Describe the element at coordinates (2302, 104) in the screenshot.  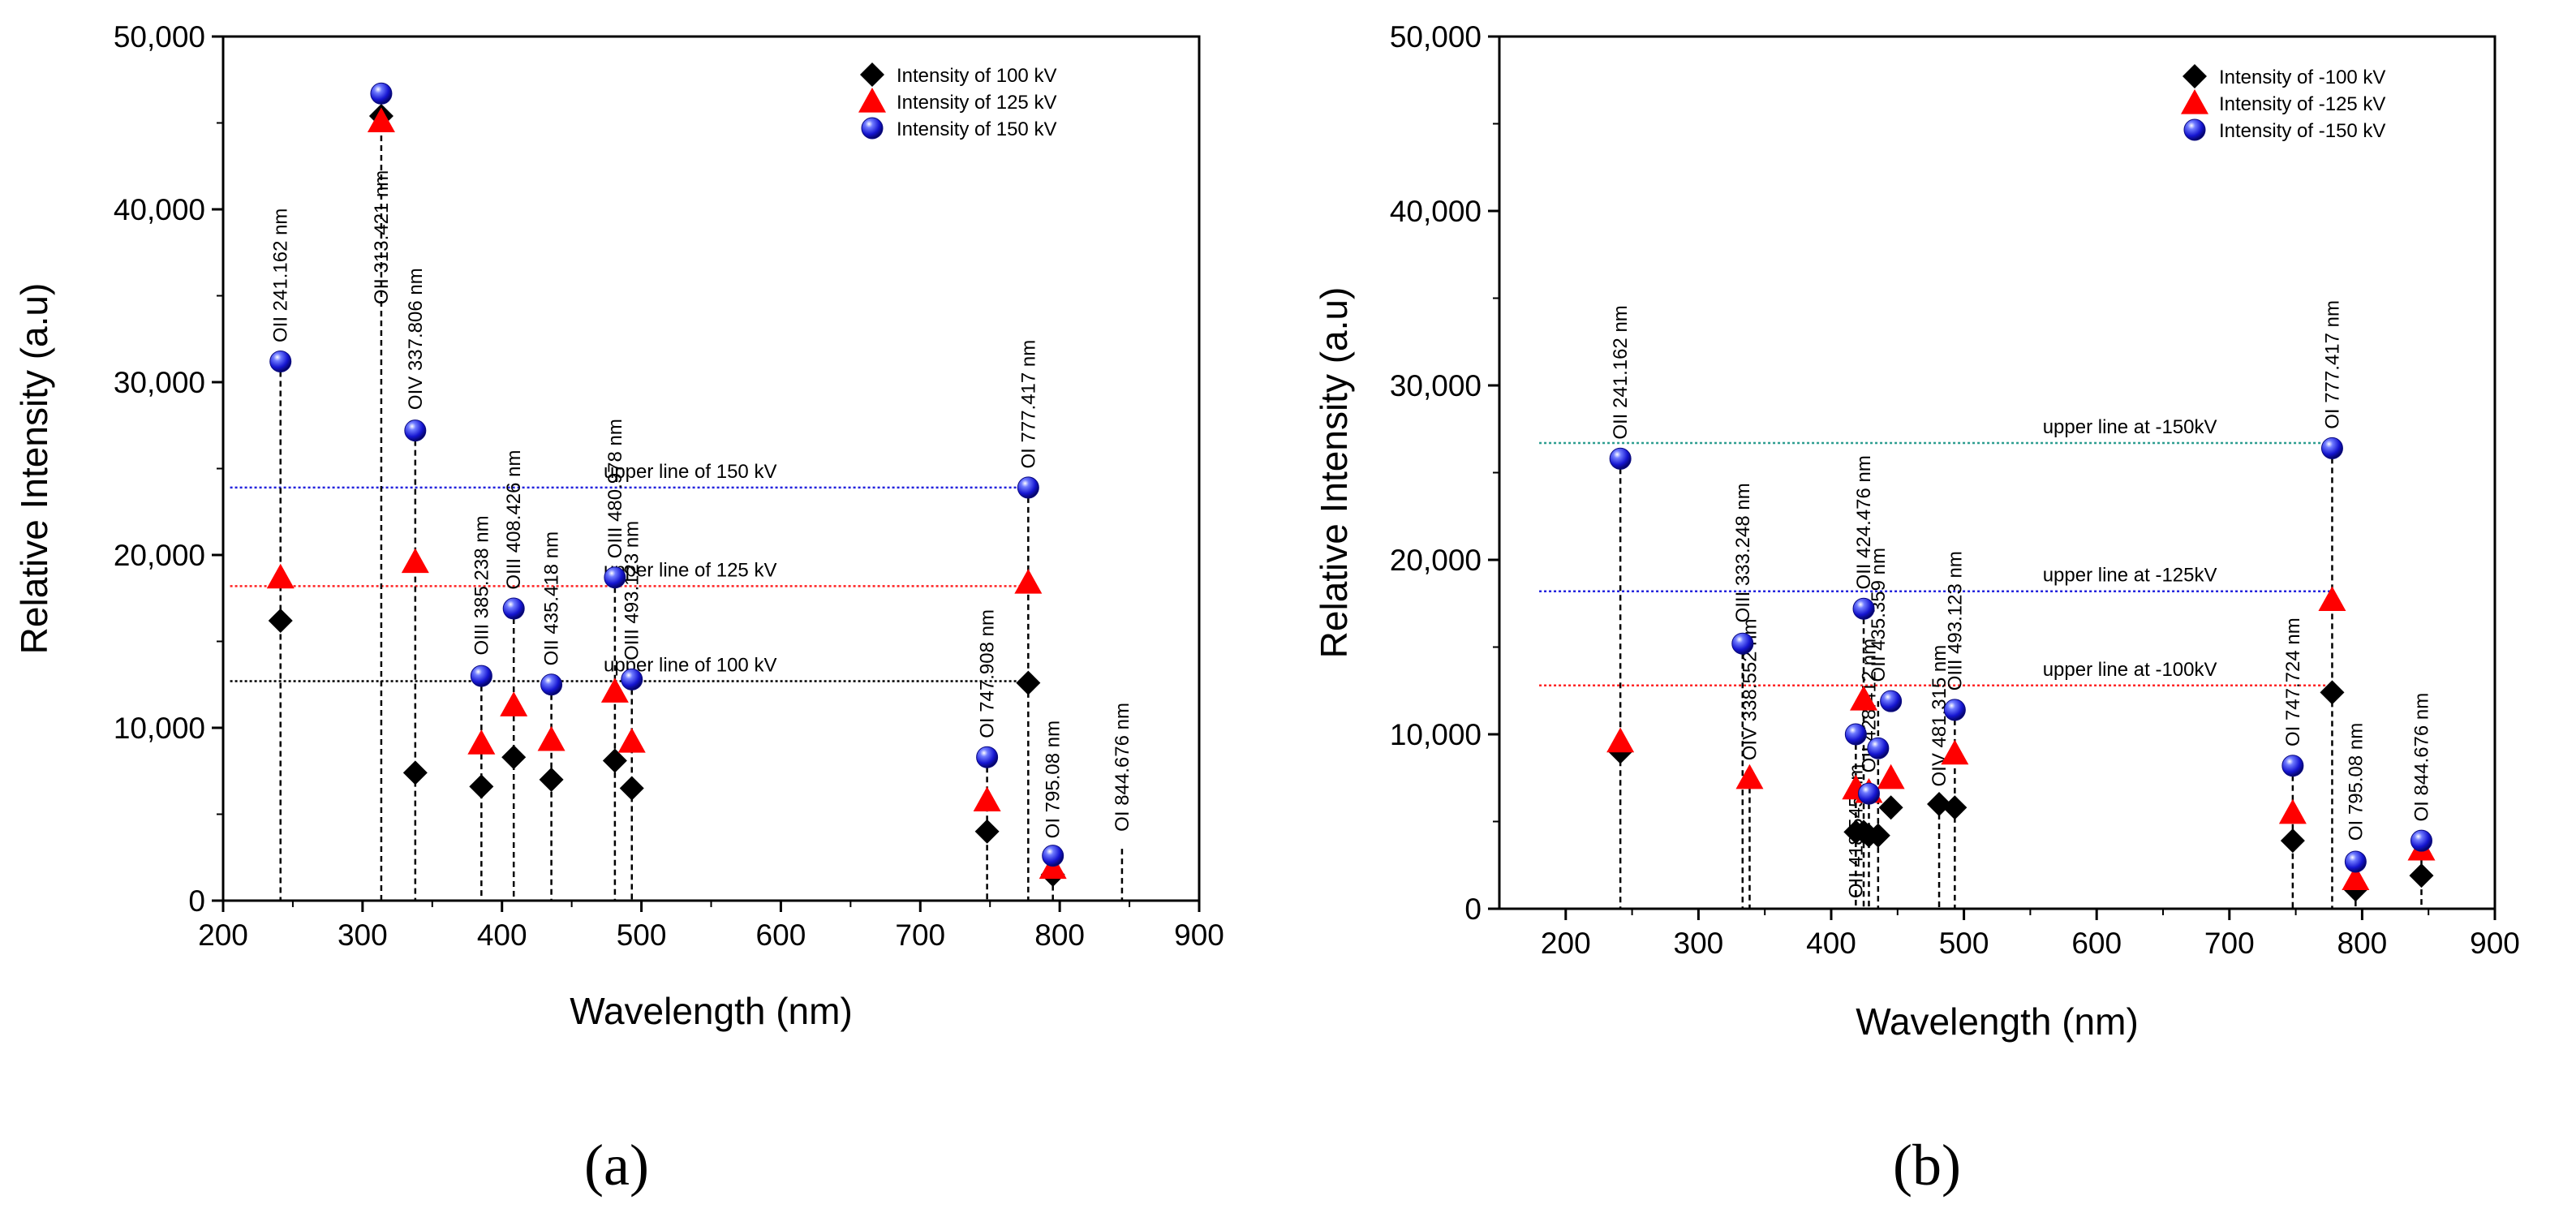
I see `legend-label: Intensity of -125 kV` at that location.